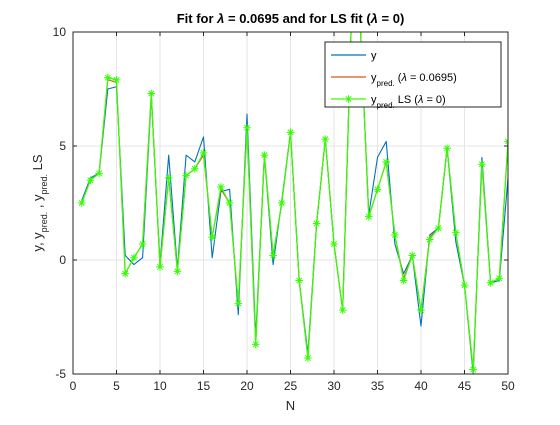 This screenshot has width=560, height=425. Describe the element at coordinates (247, 386) in the screenshot. I see `x-tick-label: 20` at that location.